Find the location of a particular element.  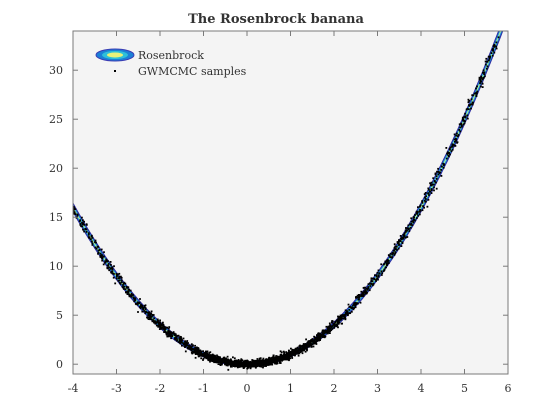

x-tick-label: -3 is located at coordinates (116, 388).